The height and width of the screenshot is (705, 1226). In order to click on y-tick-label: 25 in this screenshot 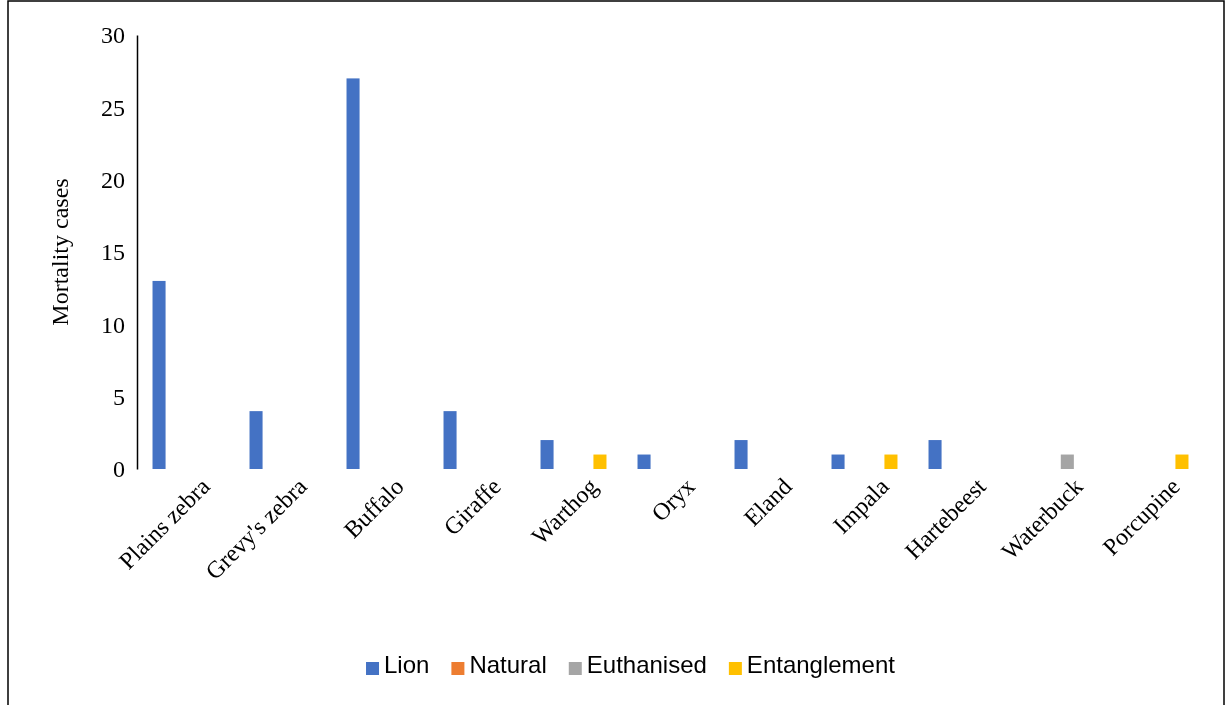, I will do `click(113, 107)`.